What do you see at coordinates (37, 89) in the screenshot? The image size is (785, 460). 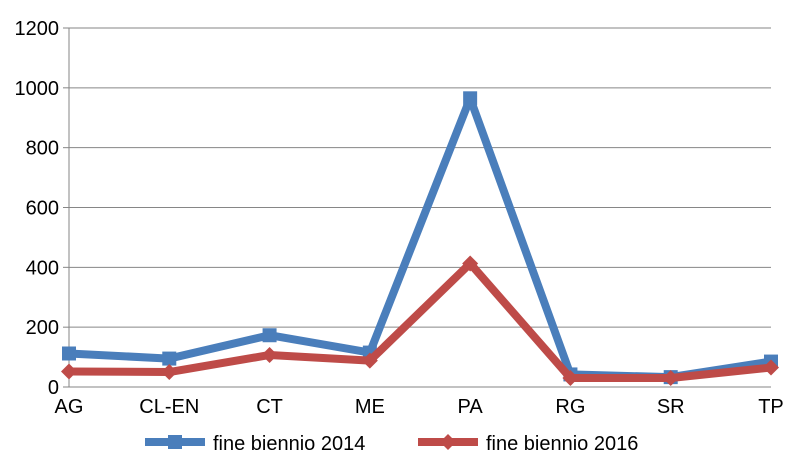 I see `y-tick-label: 1000` at bounding box center [37, 89].